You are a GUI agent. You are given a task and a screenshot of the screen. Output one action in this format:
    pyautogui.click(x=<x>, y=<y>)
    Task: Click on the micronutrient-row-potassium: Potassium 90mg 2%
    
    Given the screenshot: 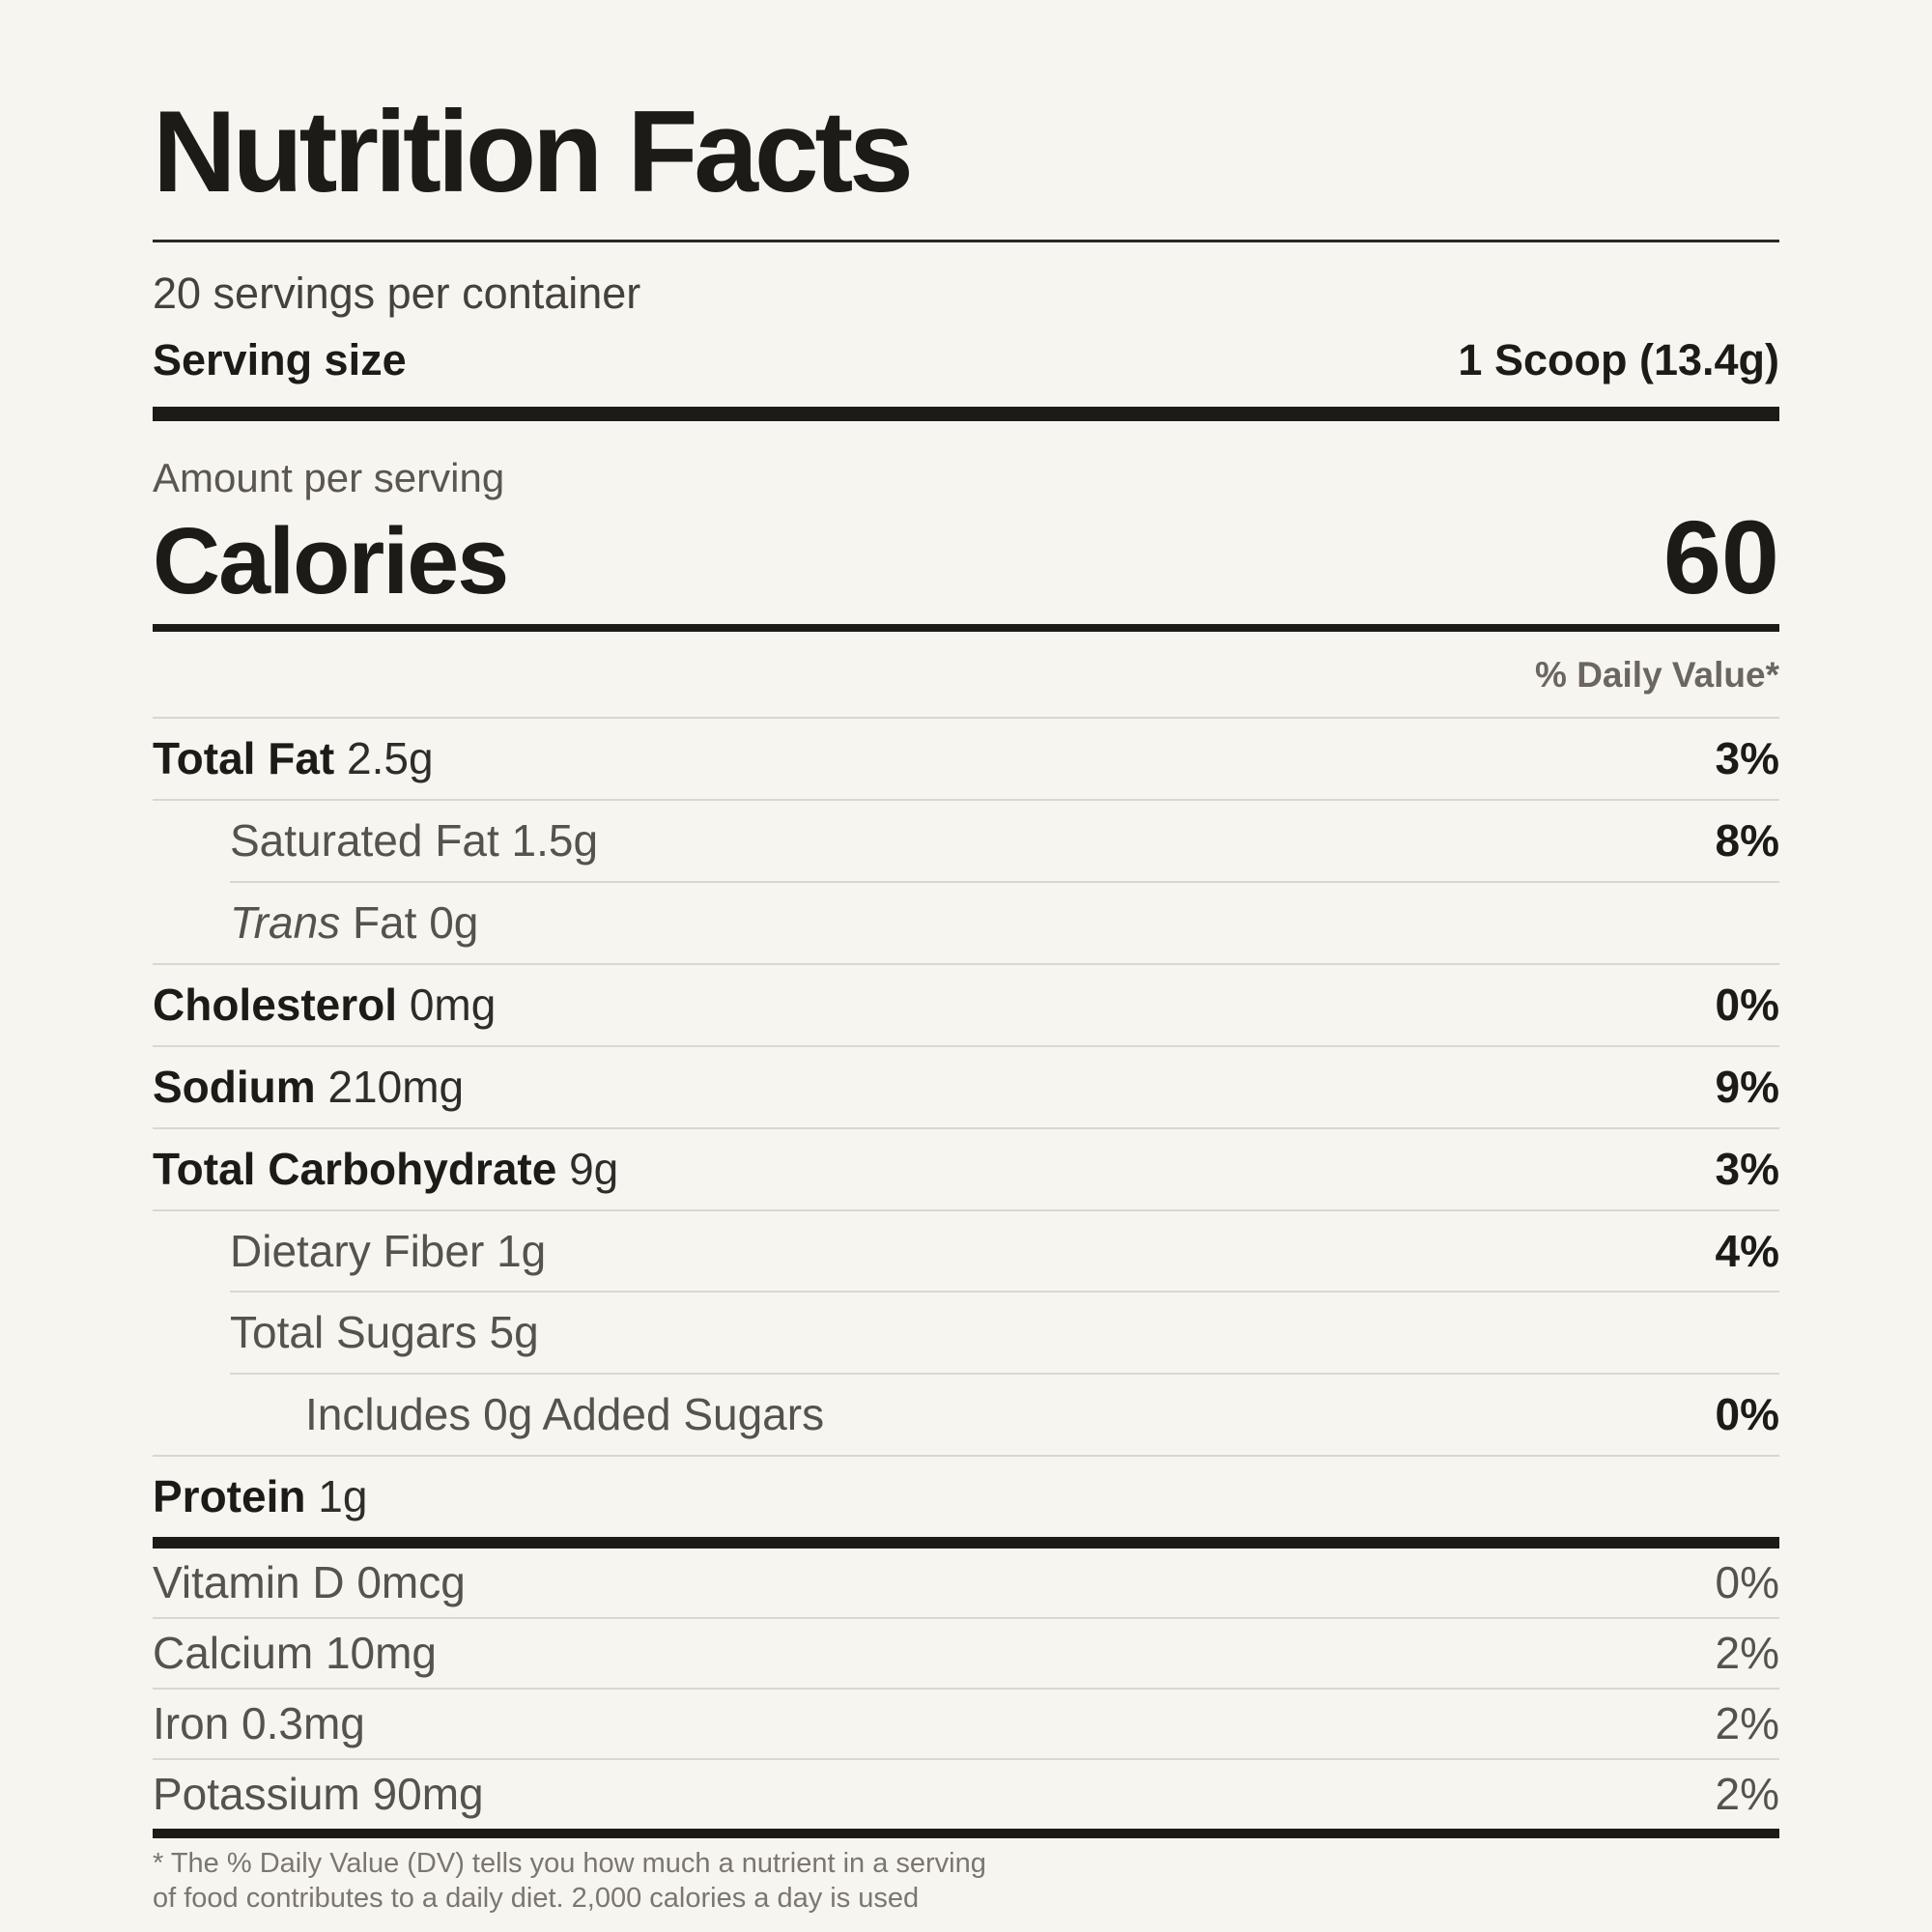 What is the action you would take?
    pyautogui.click(x=966, y=1794)
    